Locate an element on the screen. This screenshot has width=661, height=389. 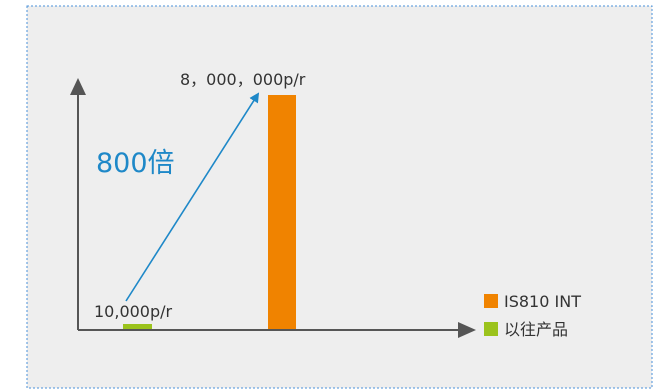
growth-arrow is located at coordinates (192, 197).